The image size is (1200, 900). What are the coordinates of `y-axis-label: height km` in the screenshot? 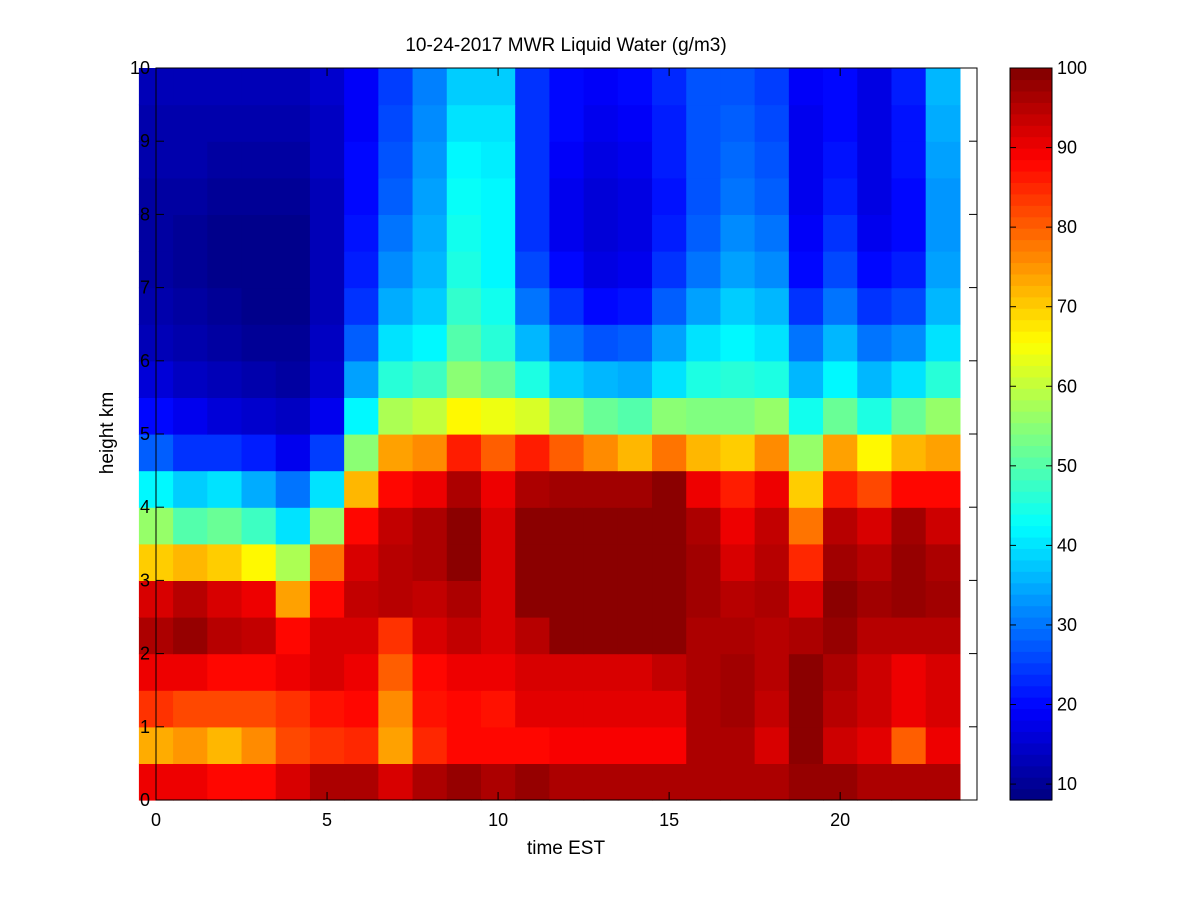 It's located at (107, 433).